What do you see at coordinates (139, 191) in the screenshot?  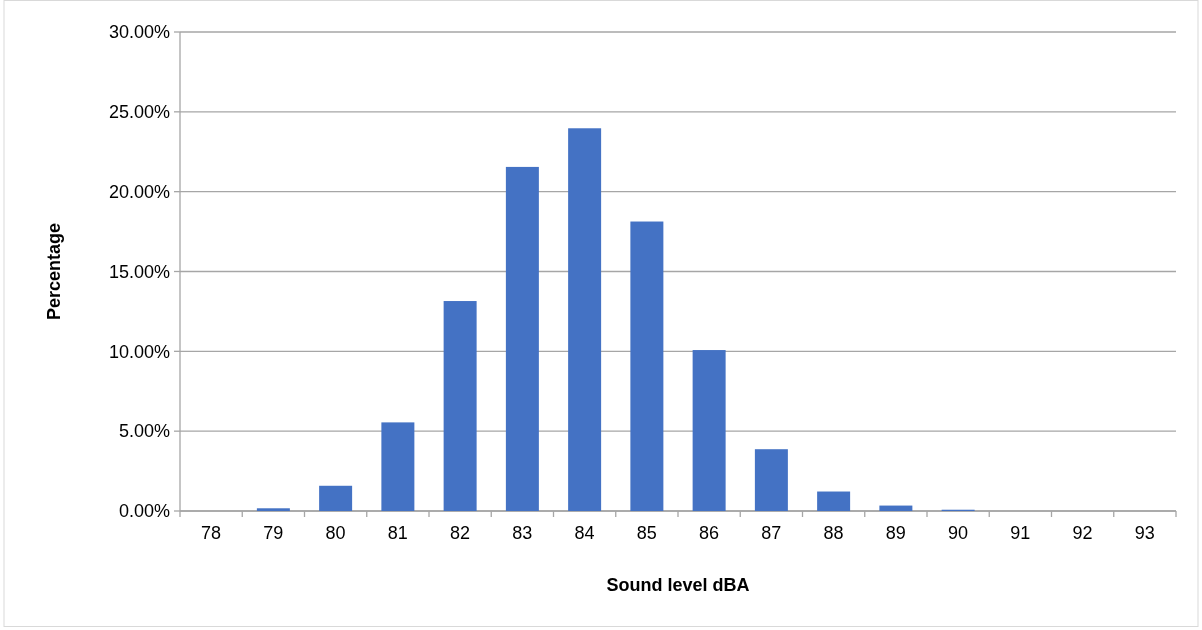 I see `y-tick-label: 20.00%` at bounding box center [139, 191].